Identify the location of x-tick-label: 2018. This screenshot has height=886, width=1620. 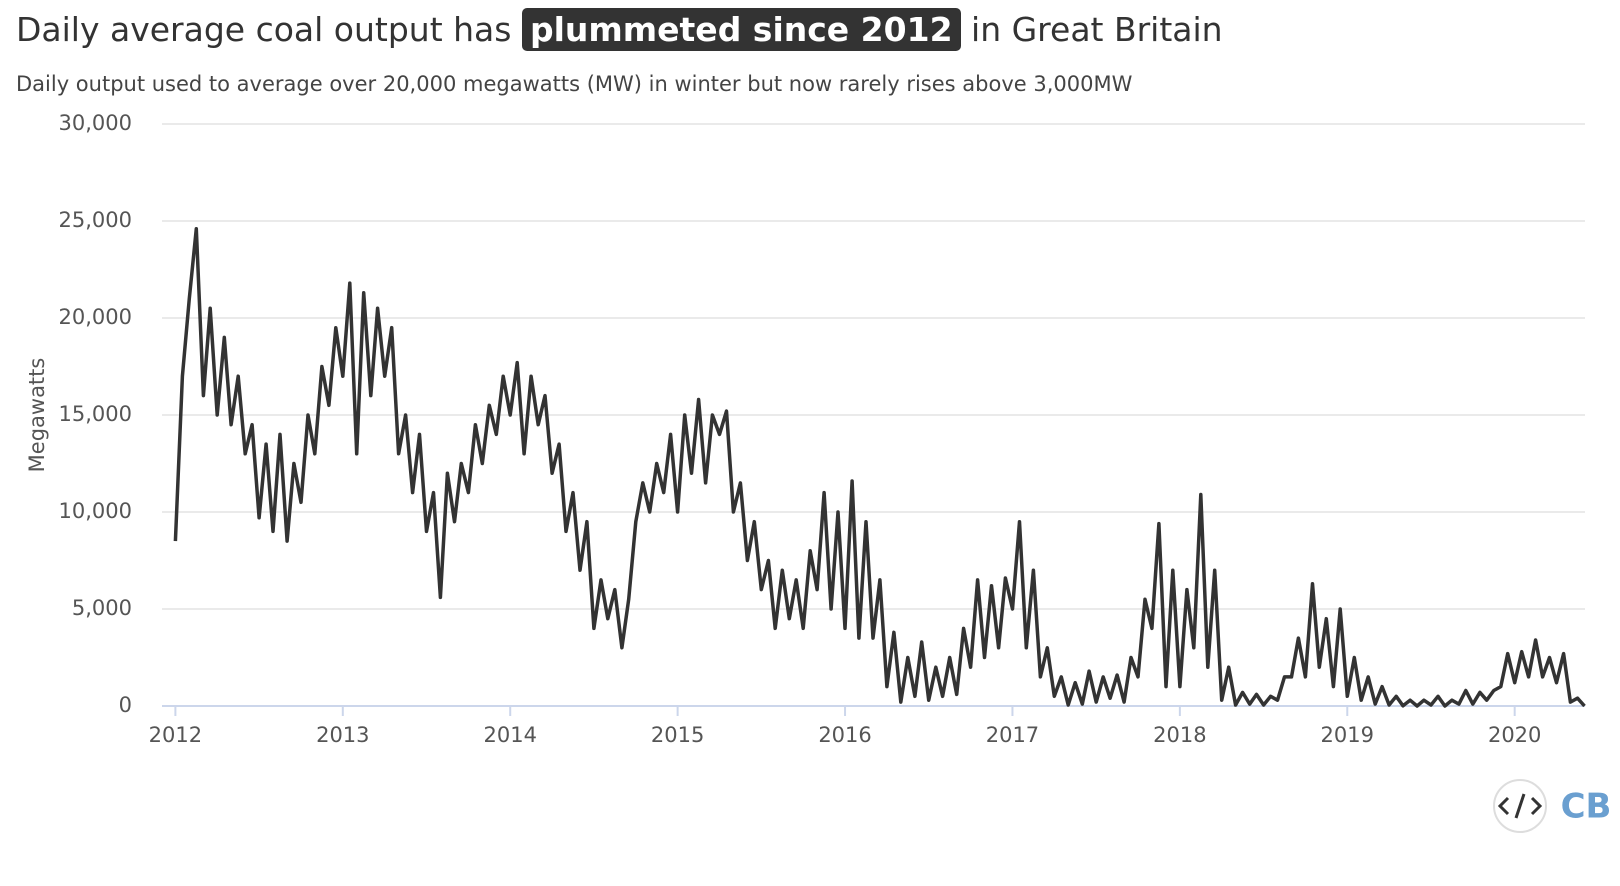
(1179, 735).